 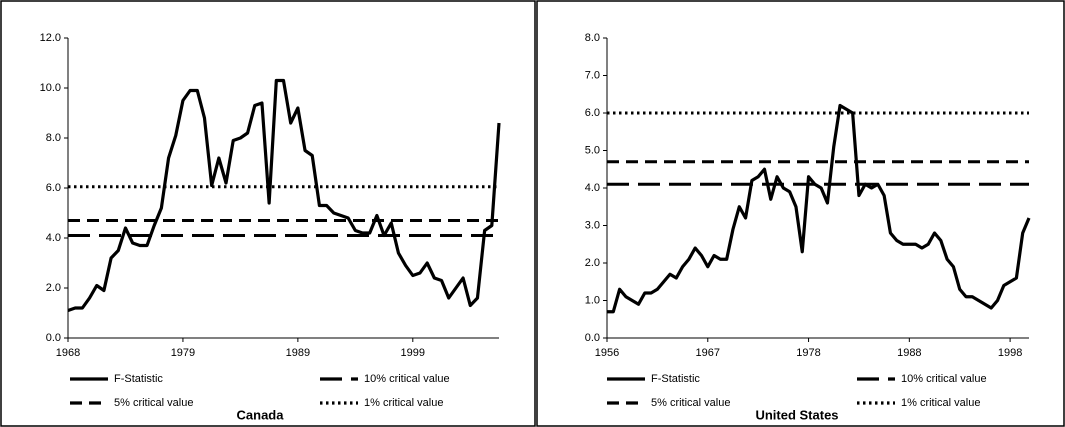 What do you see at coordinates (592, 75) in the screenshot?
I see `y-tick-label: 7.0` at bounding box center [592, 75].